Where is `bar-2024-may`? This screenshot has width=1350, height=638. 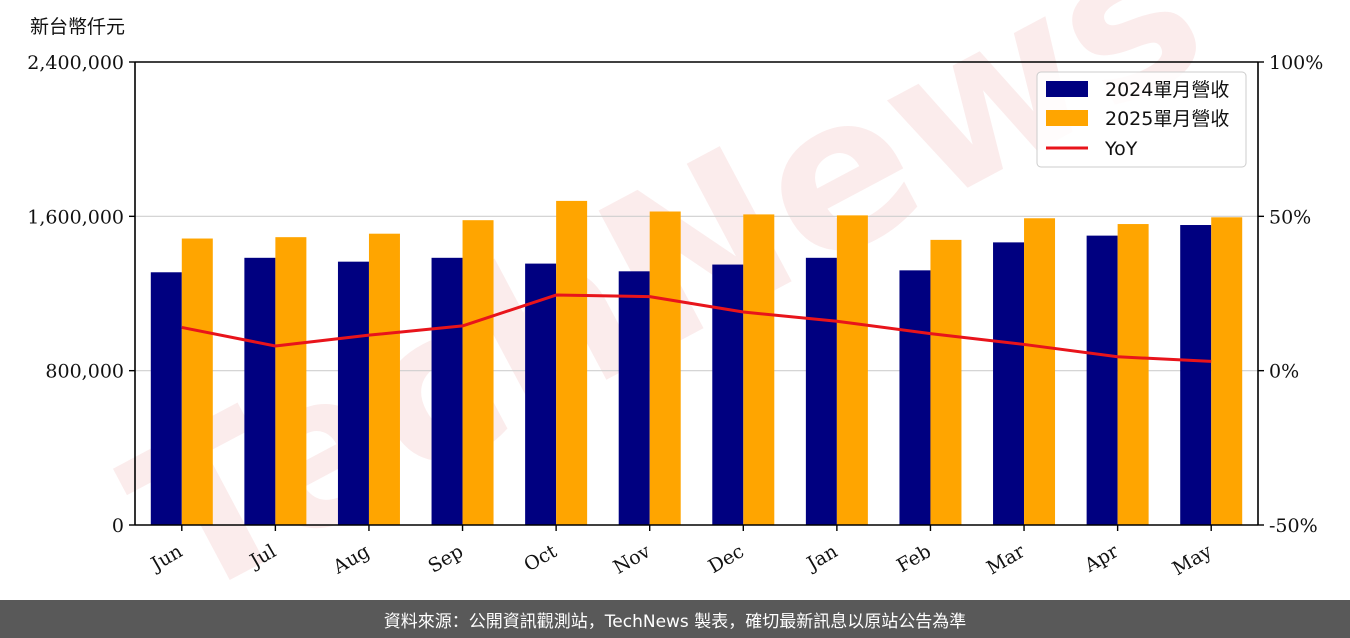
bar-2024-may is located at coordinates (1196, 375).